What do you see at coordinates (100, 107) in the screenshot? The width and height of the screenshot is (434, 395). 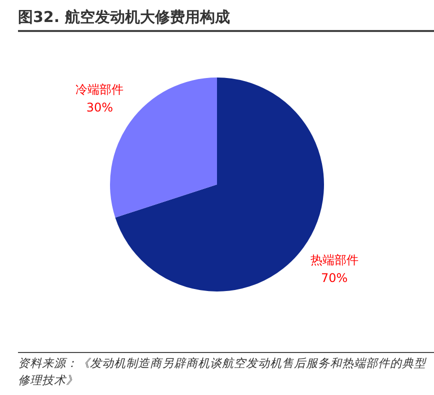 I see `data-label: 30%` at bounding box center [100, 107].